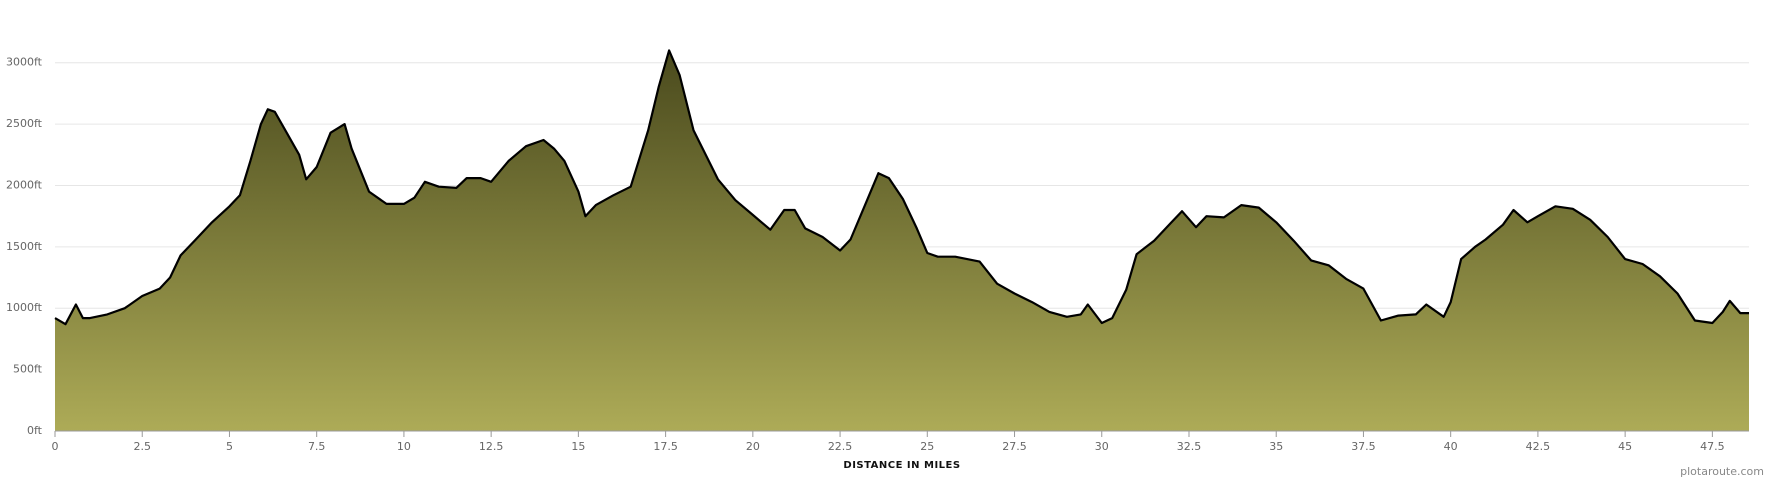 Image resolution: width=1770 pixels, height=480 pixels. Describe the element at coordinates (1189, 446) in the screenshot. I see `x-tick-label: 32.5` at that location.